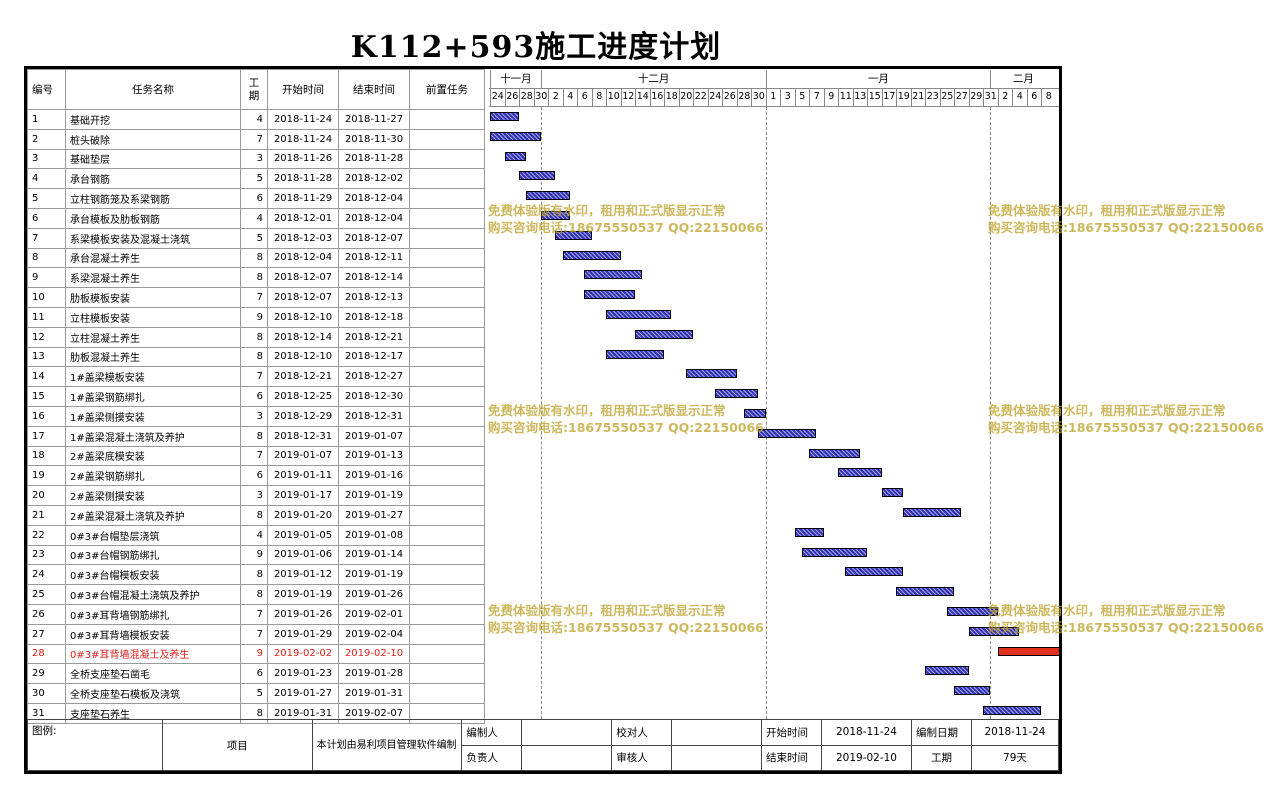 The image size is (1271, 793). Describe the element at coordinates (256, 337) in the screenshot. I see `table-row: 12 立柱混凝土养生 8 2018-12-14 2018-12-21` at that location.